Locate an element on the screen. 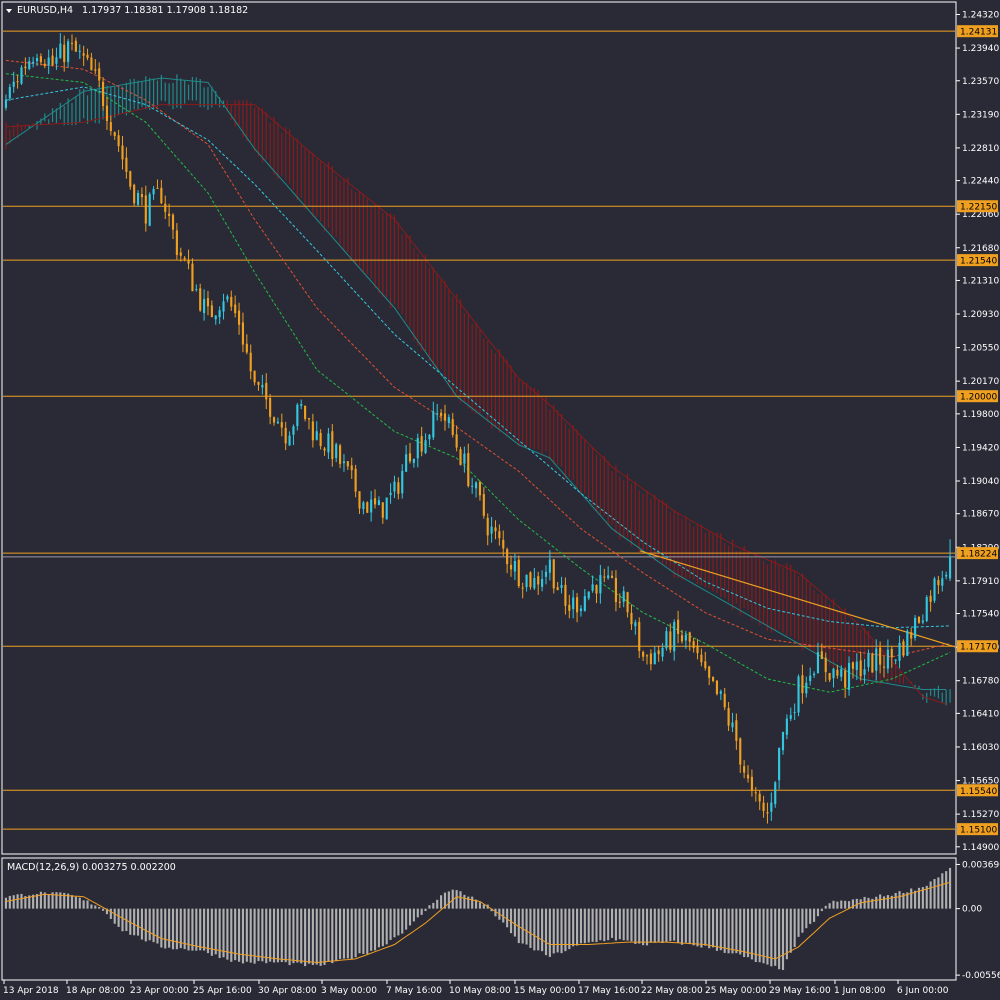 This screenshot has width=1000, height=1000. macd-axis: 0.003696 0.00 -0.00556 is located at coordinates (978, 920).